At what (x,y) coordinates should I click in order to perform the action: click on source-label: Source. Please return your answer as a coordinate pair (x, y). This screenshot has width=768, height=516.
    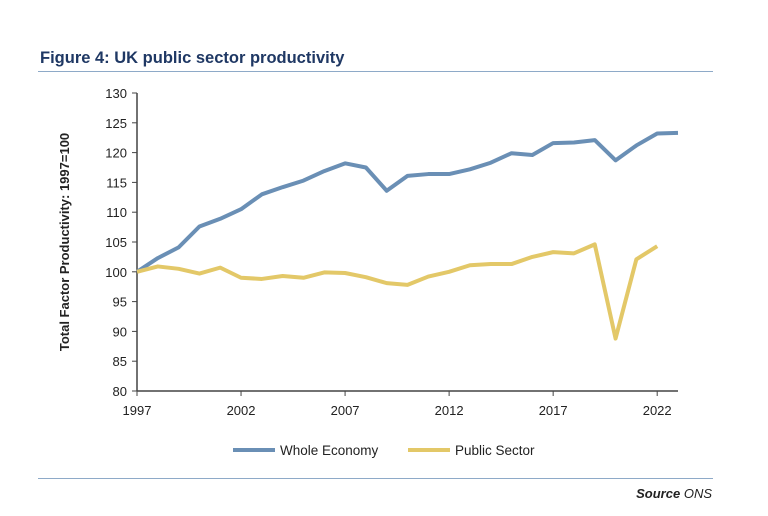
    Looking at the image, I should click on (658, 493).